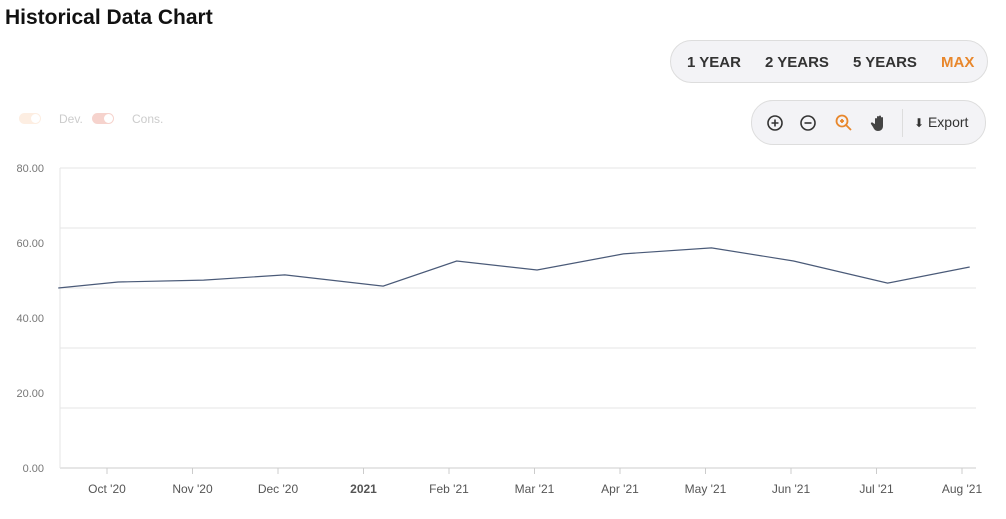 Image resolution: width=1006 pixels, height=519 pixels. I want to click on x-tick-label: Jun '21, so click(791, 489).